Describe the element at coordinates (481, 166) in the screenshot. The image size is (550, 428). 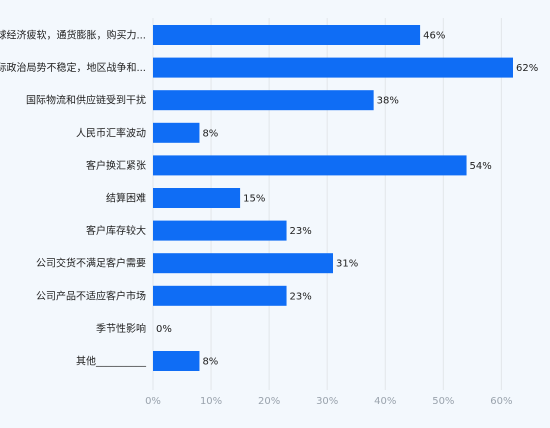
I see `value-label: 54%` at that location.